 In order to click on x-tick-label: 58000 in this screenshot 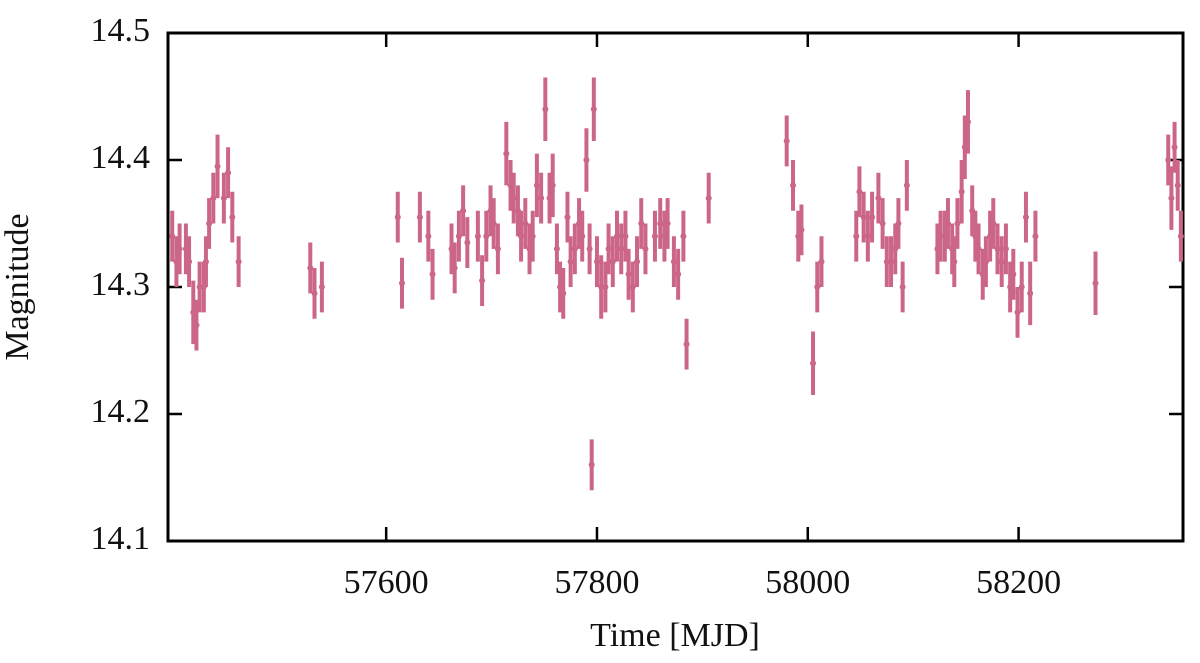, I will do `click(807, 582)`.